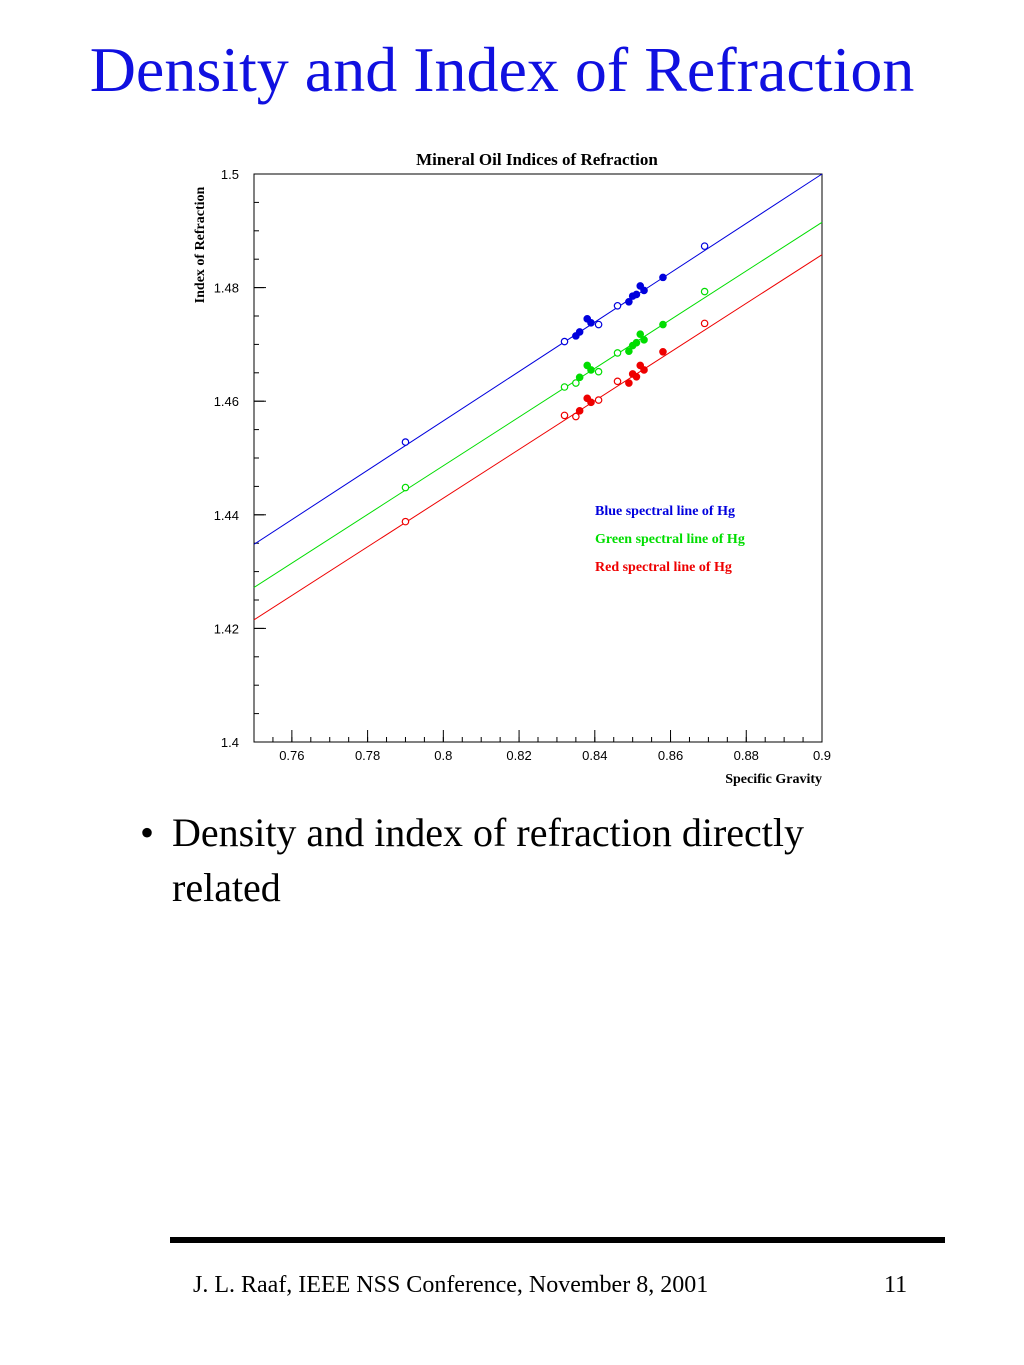 This screenshot has width=1024, height=1365. Describe the element at coordinates (746, 755) in the screenshot. I see `x-tick-label: 0.88` at that location.